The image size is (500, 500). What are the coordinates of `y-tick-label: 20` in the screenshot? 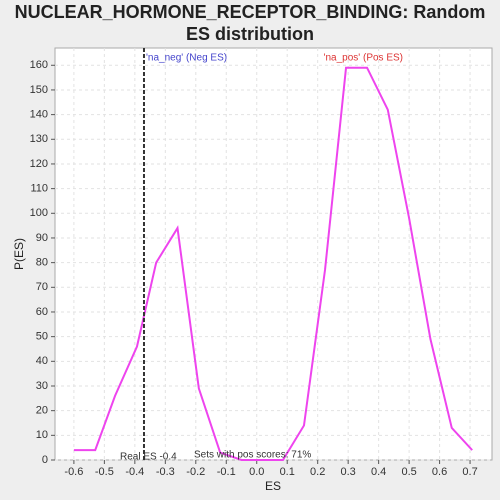 It's located at (42, 411).